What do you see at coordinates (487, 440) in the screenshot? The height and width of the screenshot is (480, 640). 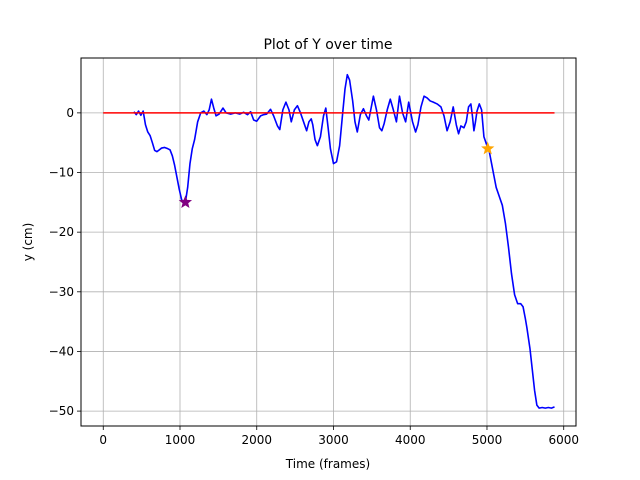 I see `x-tick-label: 5000` at bounding box center [487, 440].